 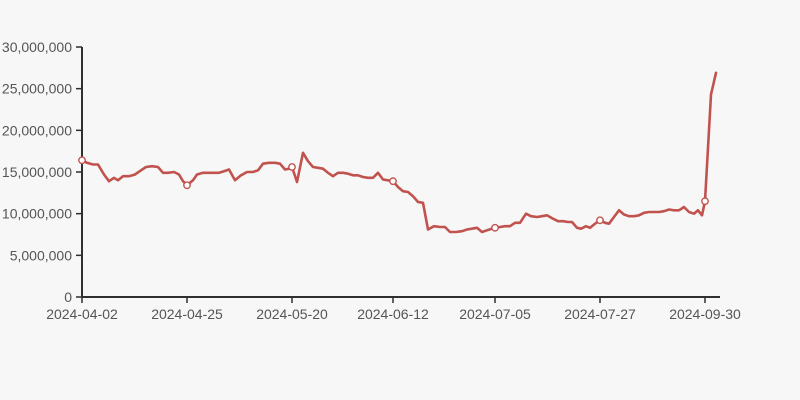 What do you see at coordinates (37, 214) in the screenshot?
I see `y-tick-label: 10,000,000` at bounding box center [37, 214].